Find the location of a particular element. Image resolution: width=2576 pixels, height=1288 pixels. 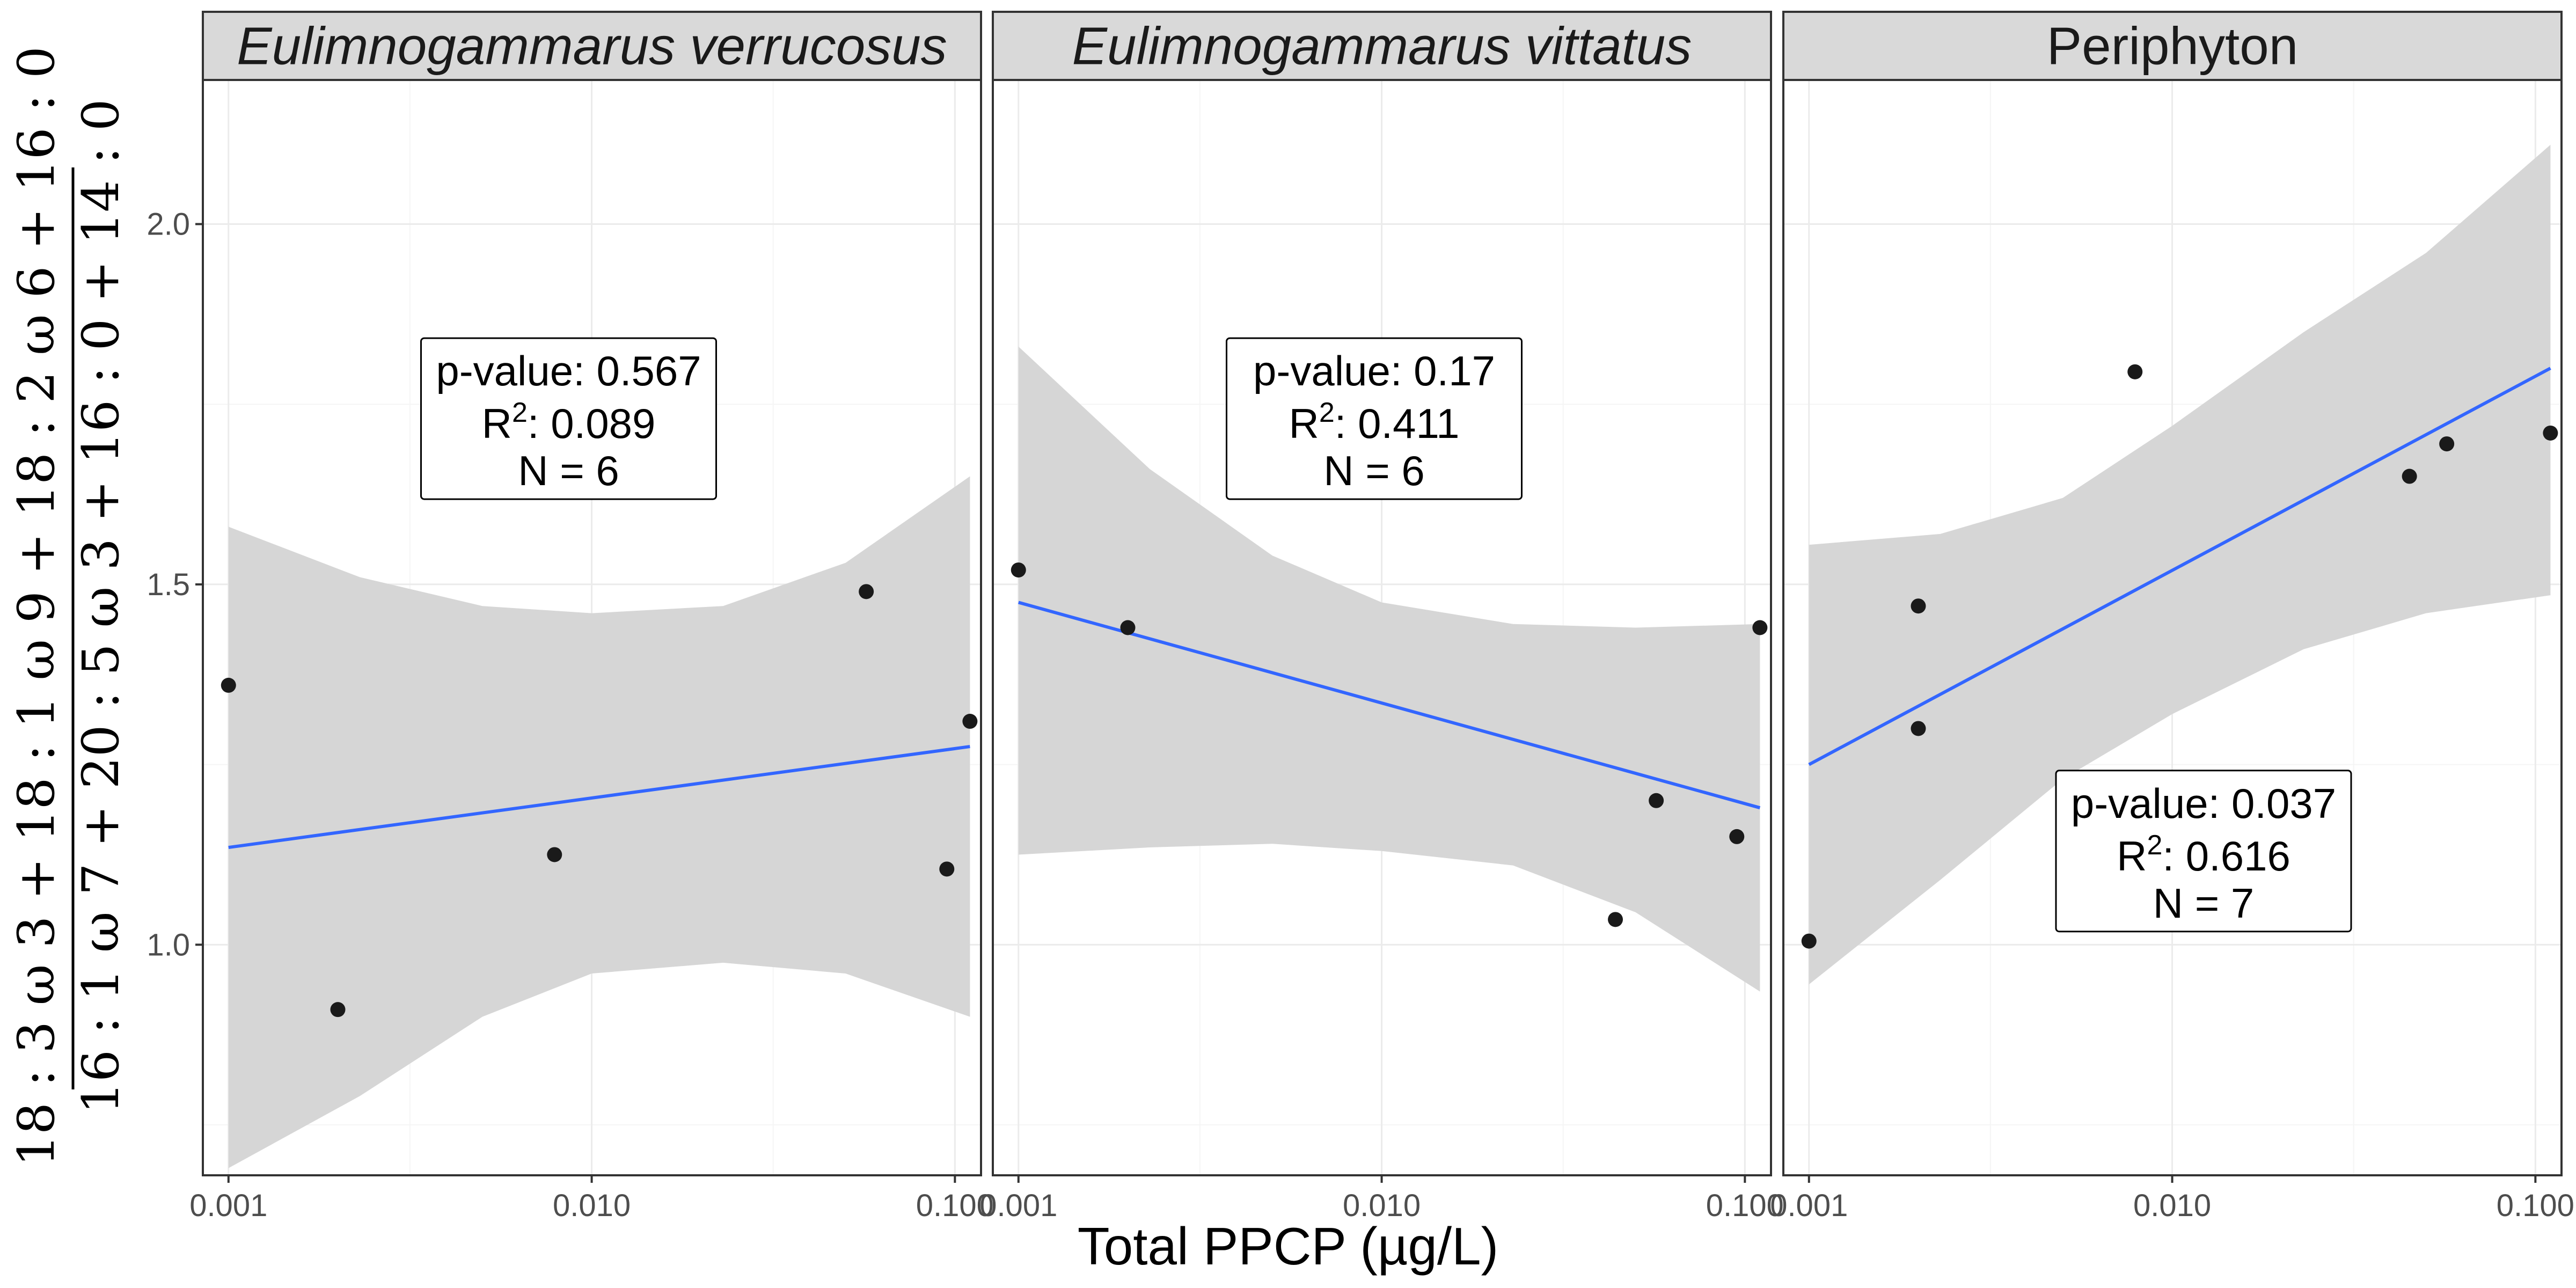

annotation-r-squared: R2: 0.089 is located at coordinates (569, 422).